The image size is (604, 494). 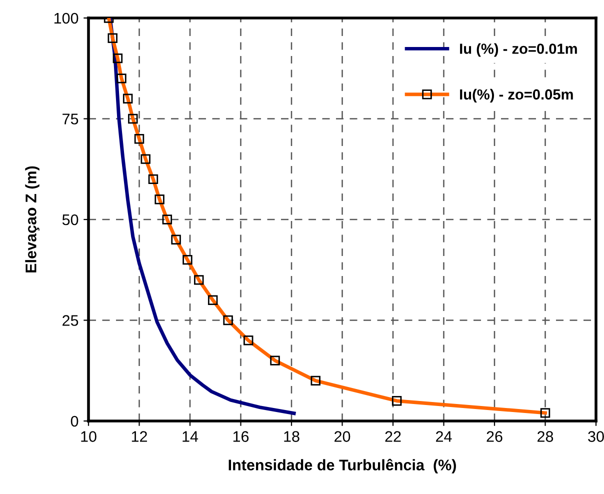 What do you see at coordinates (444, 436) in the screenshot?
I see `x-tick-label: 24` at bounding box center [444, 436].